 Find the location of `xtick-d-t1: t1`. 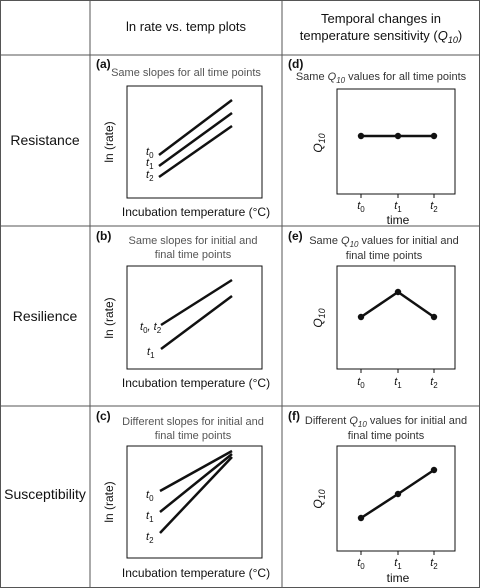

xtick-d-t1: t1 is located at coordinates (398, 207).